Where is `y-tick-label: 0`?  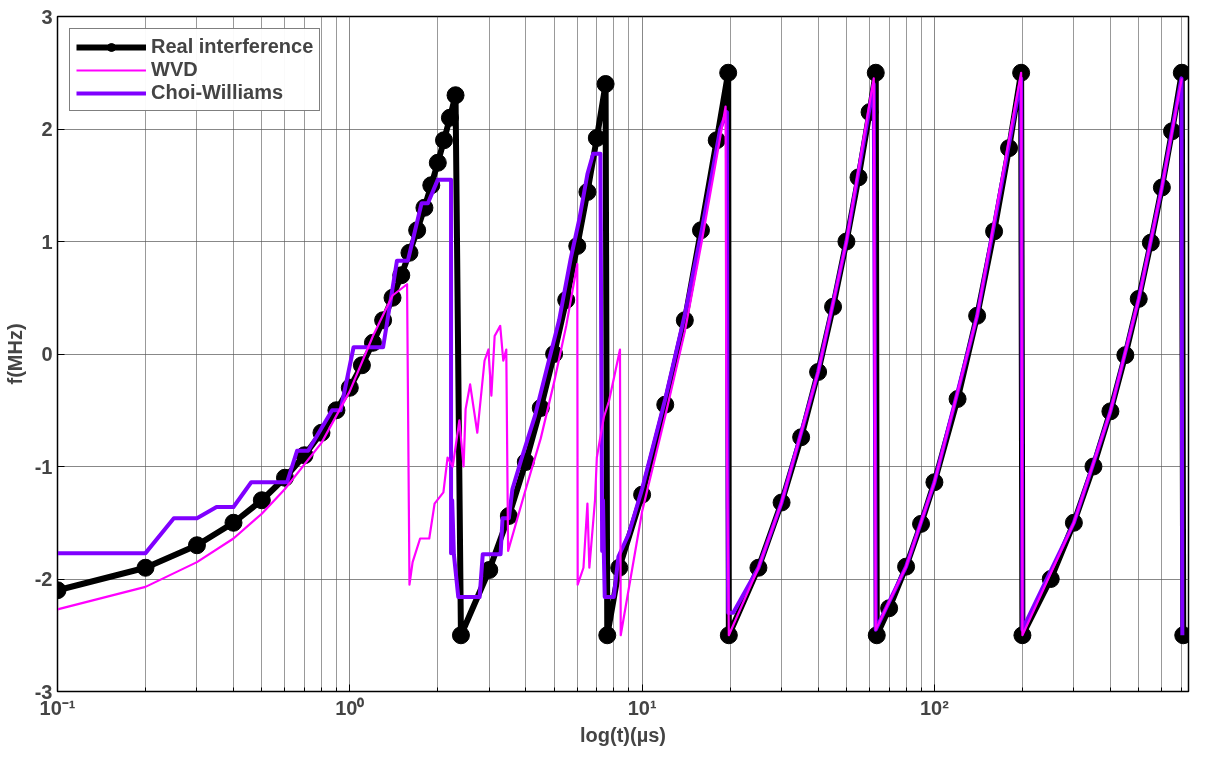
y-tick-label: 0 is located at coordinates (47, 354).